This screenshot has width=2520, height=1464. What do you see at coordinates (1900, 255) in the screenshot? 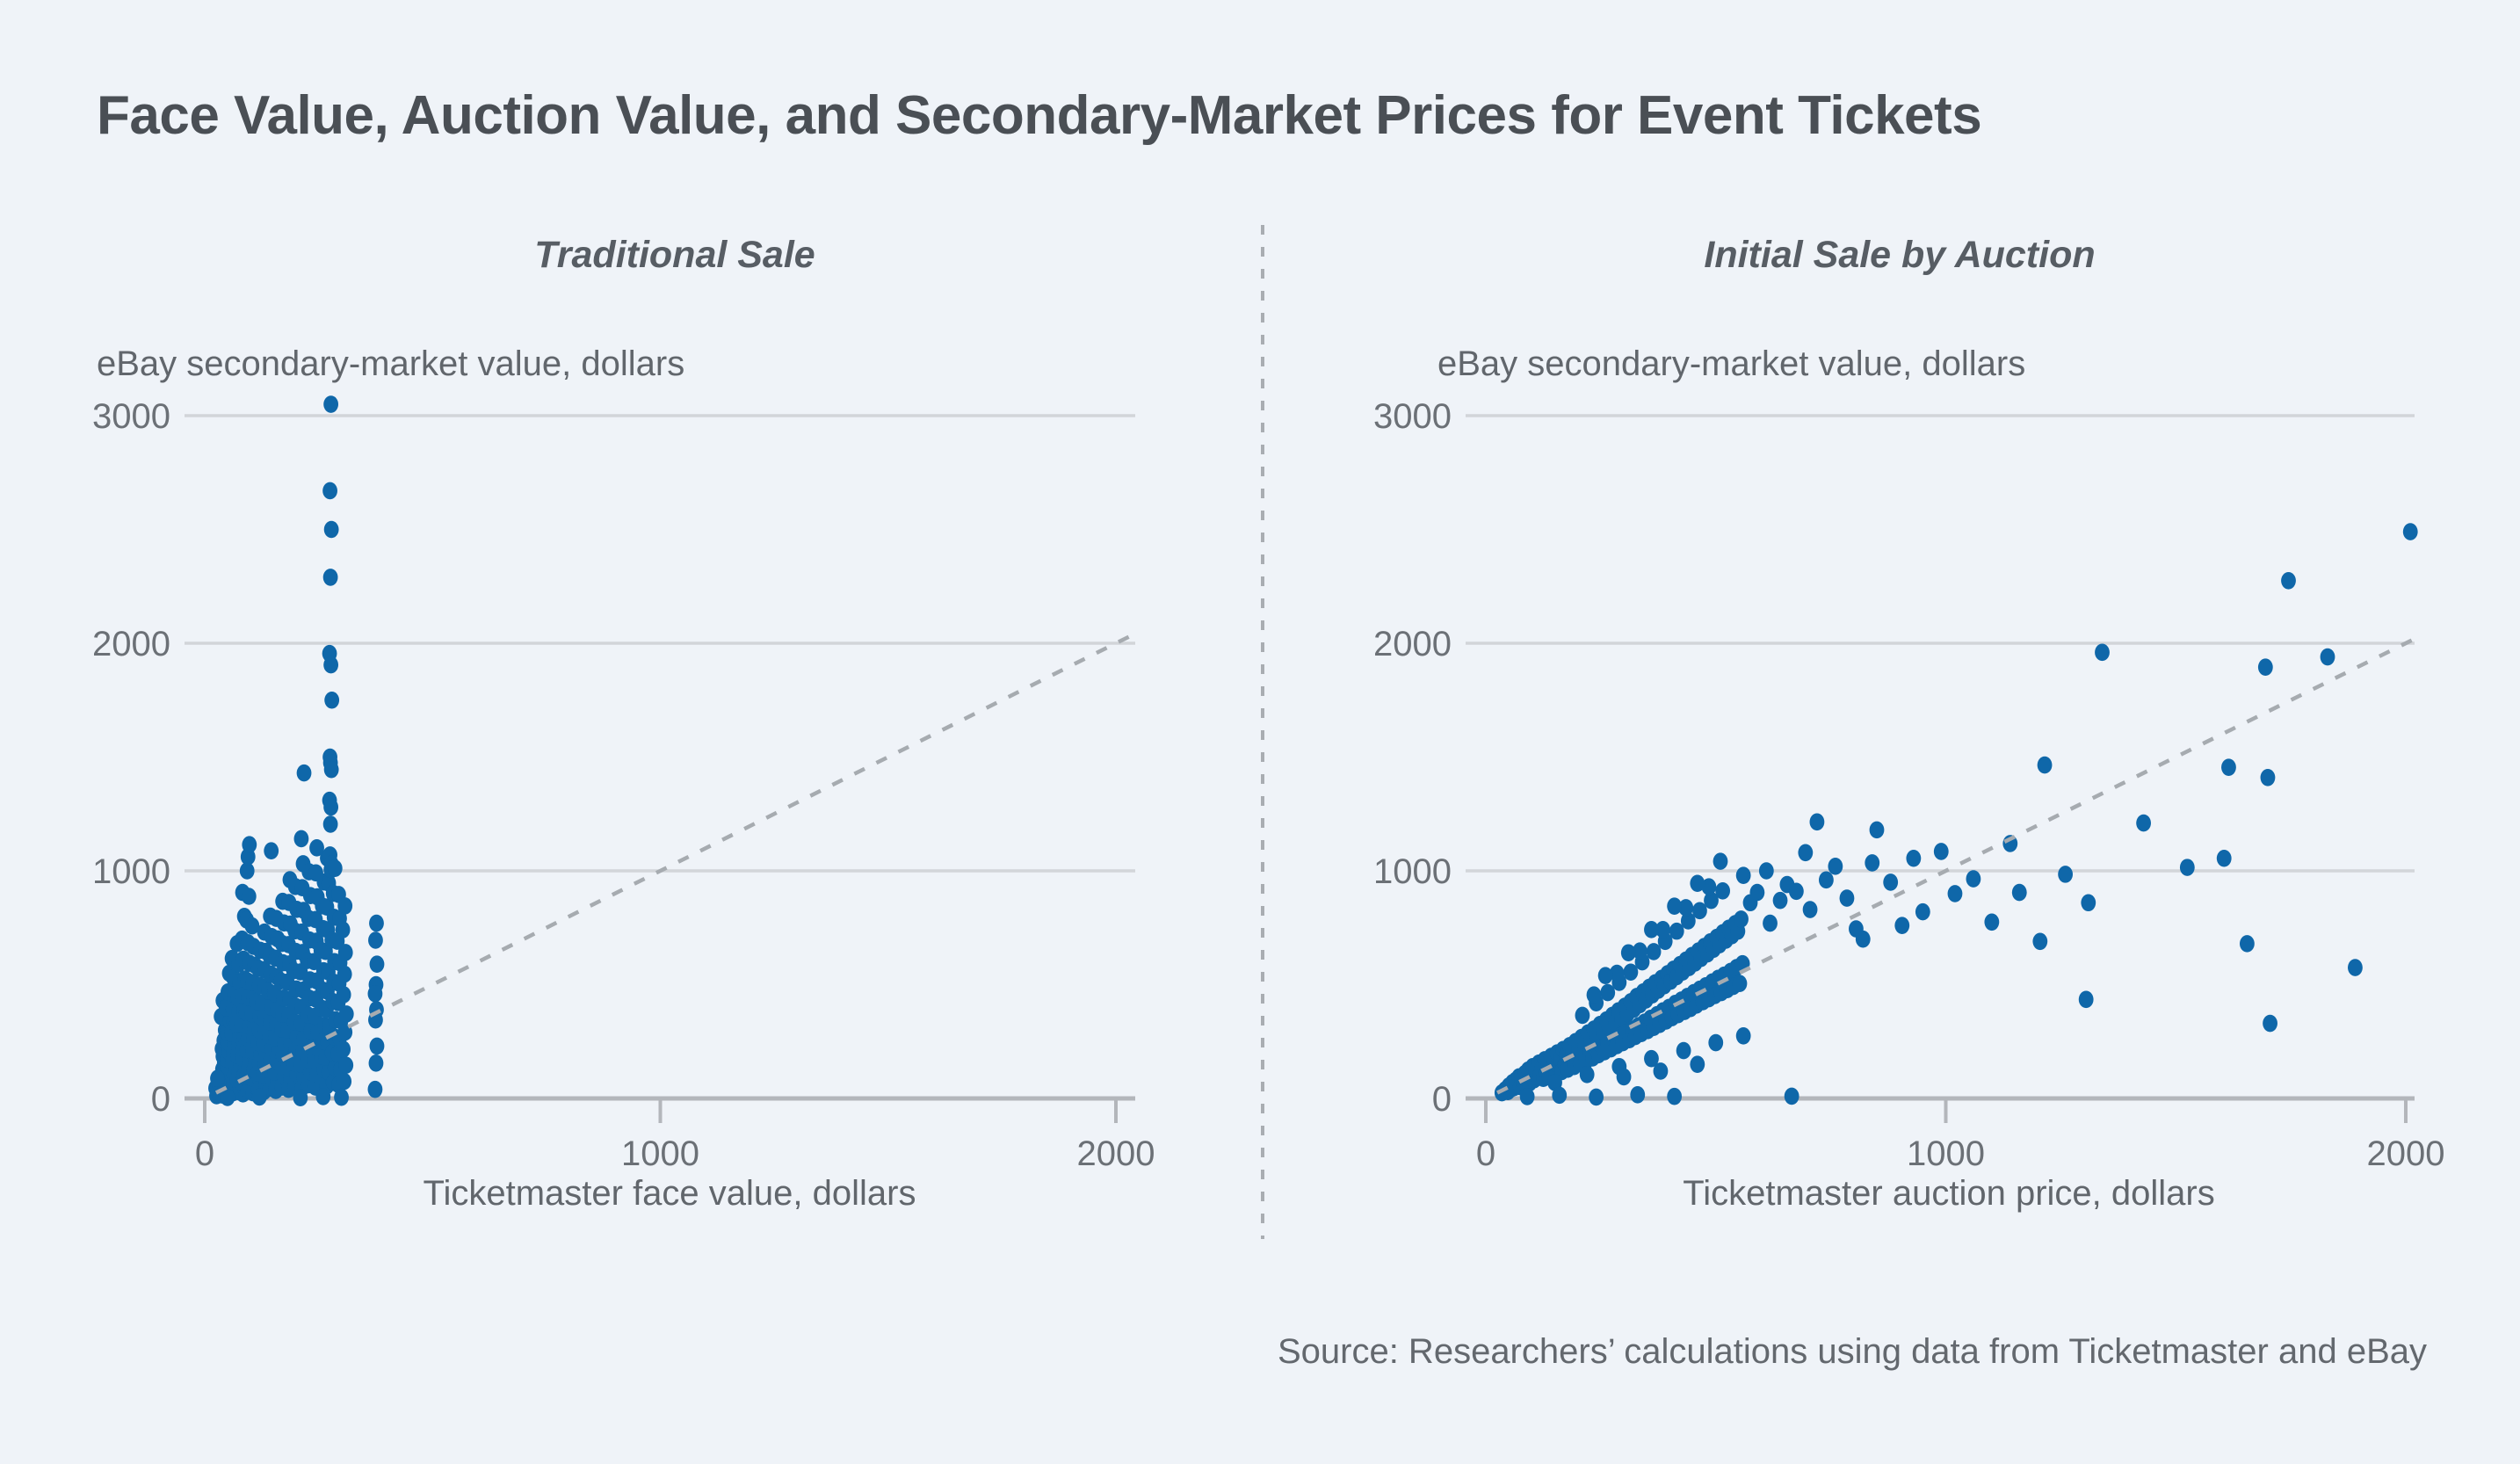
I see `panel-title-auction: Initial Sale by Auction` at bounding box center [1900, 255].